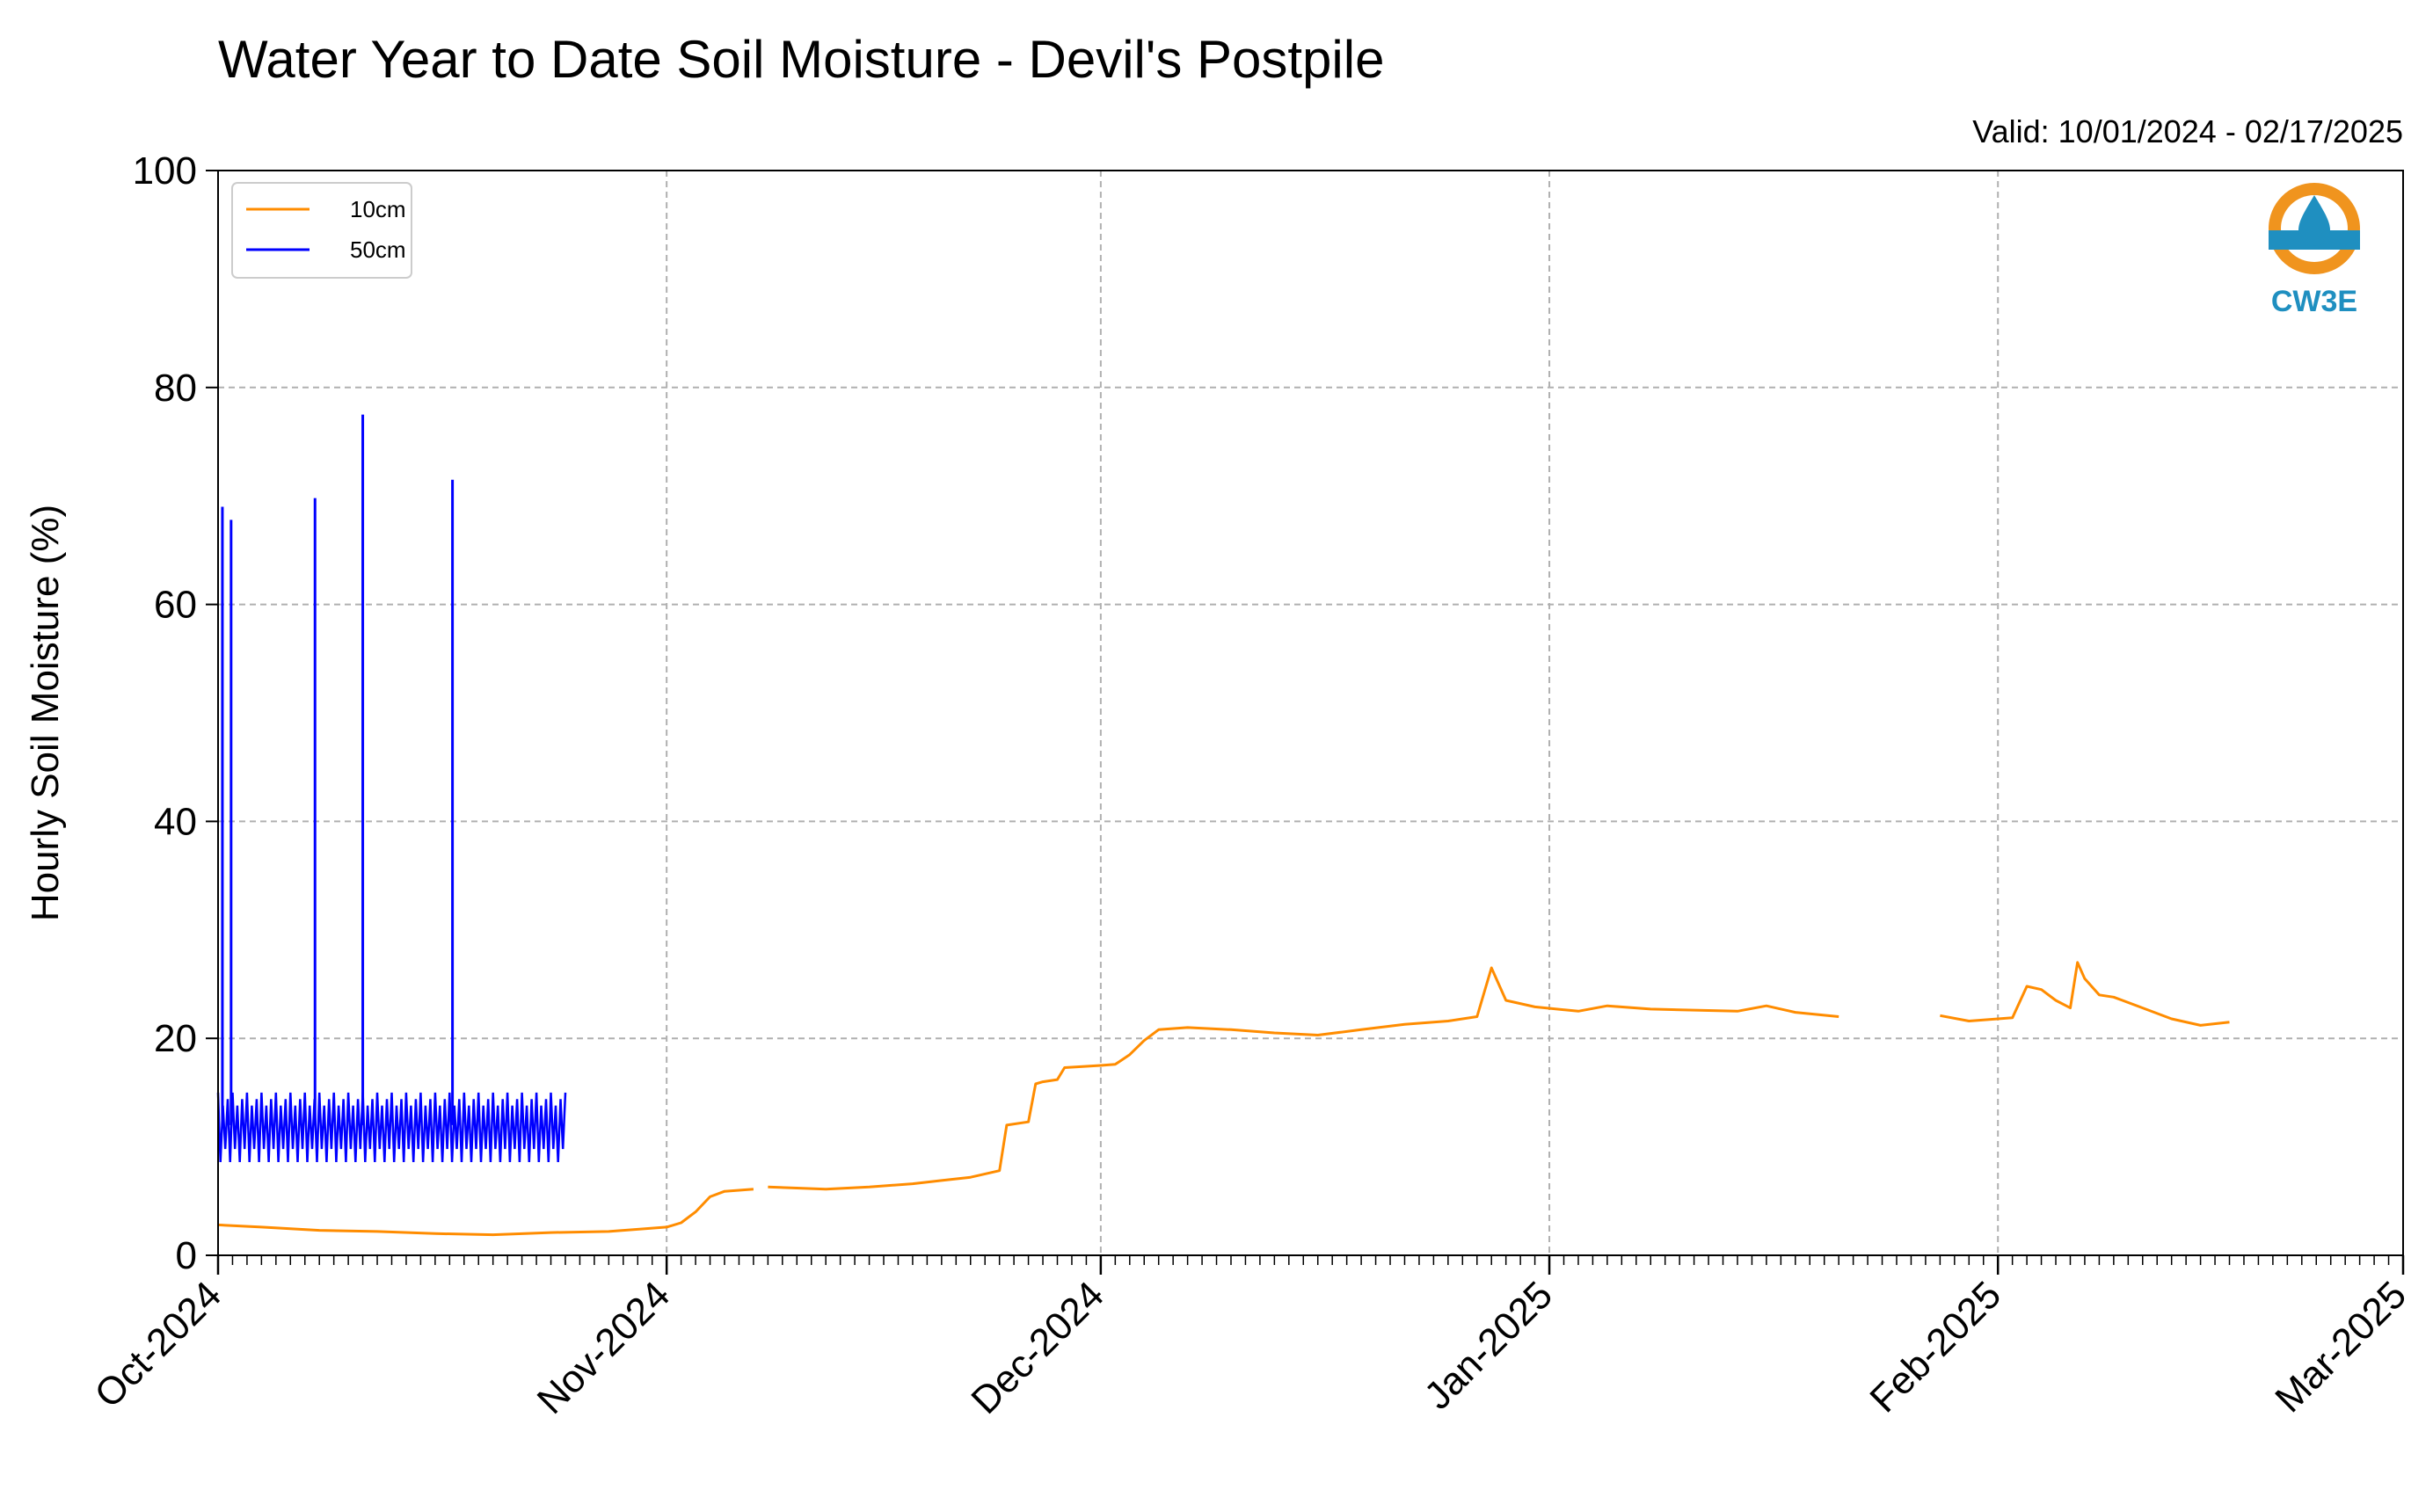 This screenshot has width=2433, height=1512. What do you see at coordinates (175, 605) in the screenshot?
I see `ytick-label-60: 60` at bounding box center [175, 605].